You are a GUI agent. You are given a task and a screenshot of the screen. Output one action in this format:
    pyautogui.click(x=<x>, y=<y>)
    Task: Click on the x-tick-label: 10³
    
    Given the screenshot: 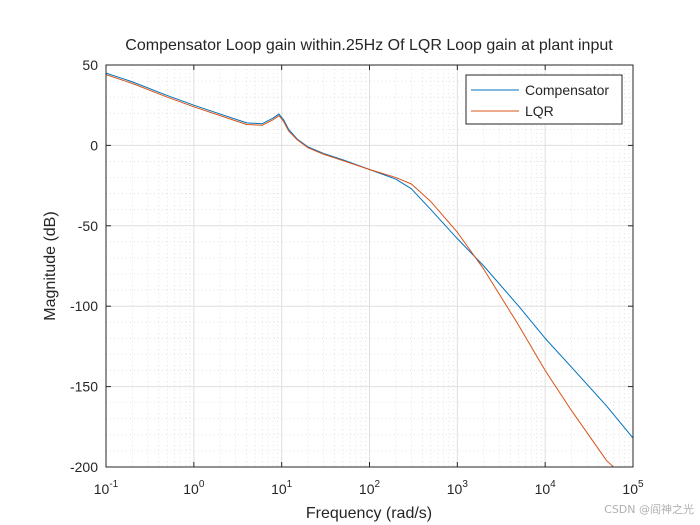 What is the action you would take?
    pyautogui.click(x=458, y=488)
    